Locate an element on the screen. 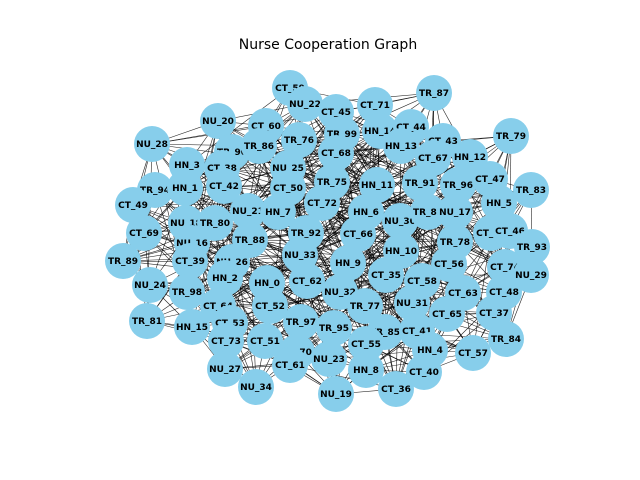  graph-node: CT_39 is located at coordinates (190, 261).